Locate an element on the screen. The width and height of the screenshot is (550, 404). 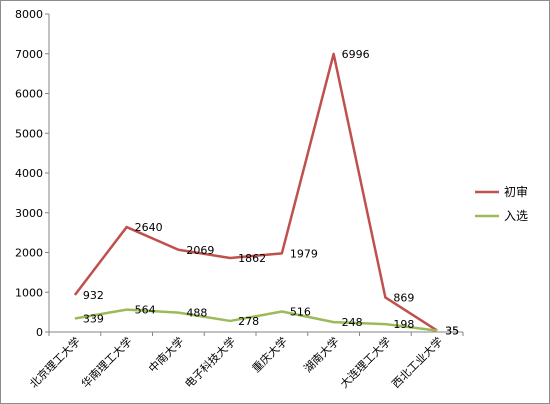
data-label: 2640 is located at coordinates (149, 227).